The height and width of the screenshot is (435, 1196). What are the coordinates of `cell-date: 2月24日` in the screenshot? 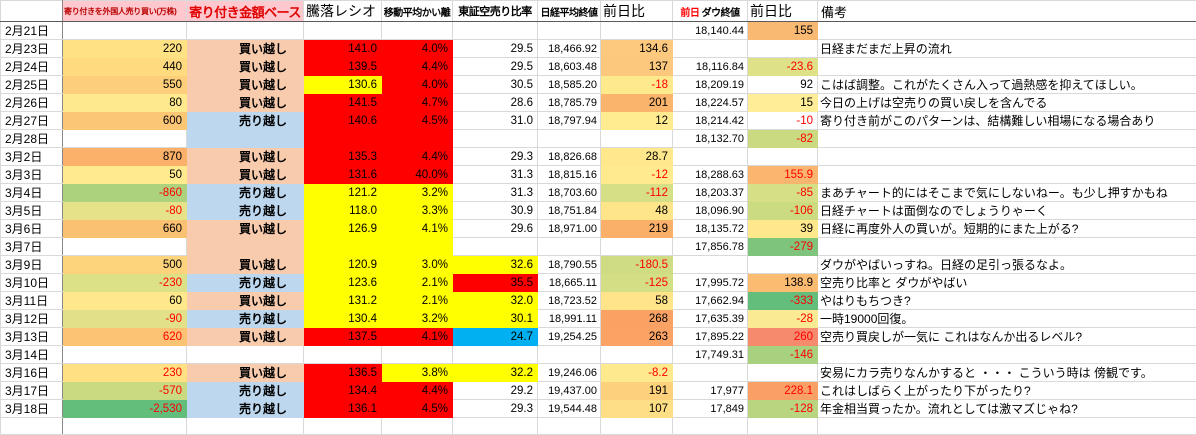 It's located at (32, 67).